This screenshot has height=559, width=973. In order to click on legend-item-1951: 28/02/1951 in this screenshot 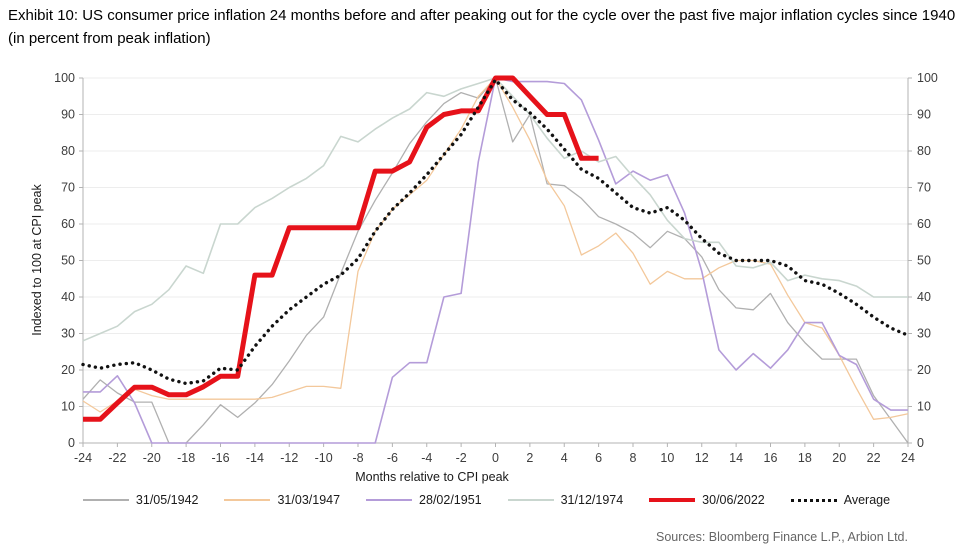, I will do `click(424, 500)`.